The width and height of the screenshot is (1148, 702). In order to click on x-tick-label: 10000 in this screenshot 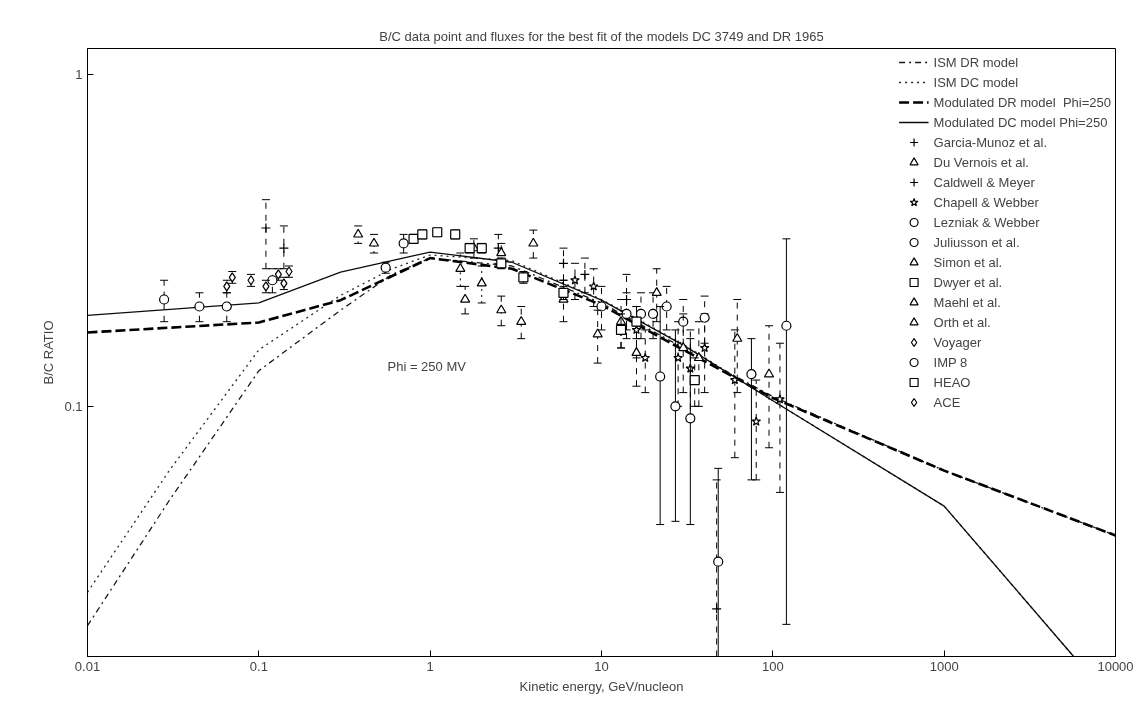, I will do `click(1115, 666)`.